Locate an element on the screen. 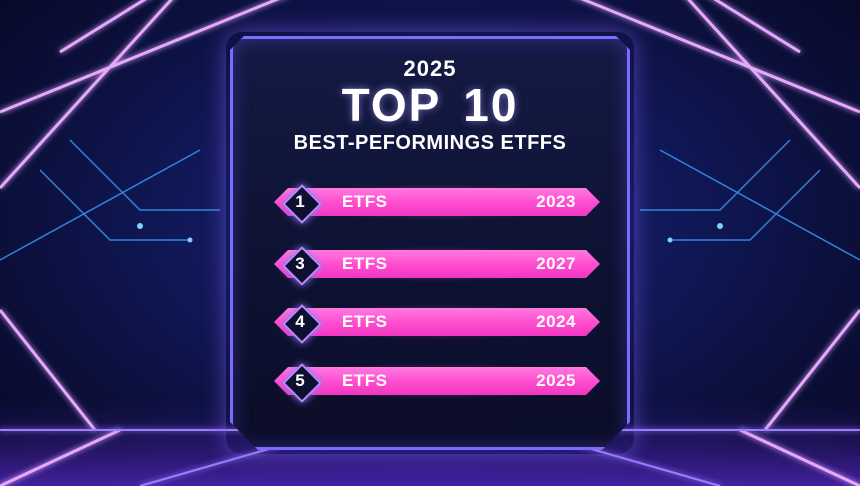 The height and width of the screenshot is (486, 860). ranking-row: 1 ETFS 2023 is located at coordinates (434, 204).